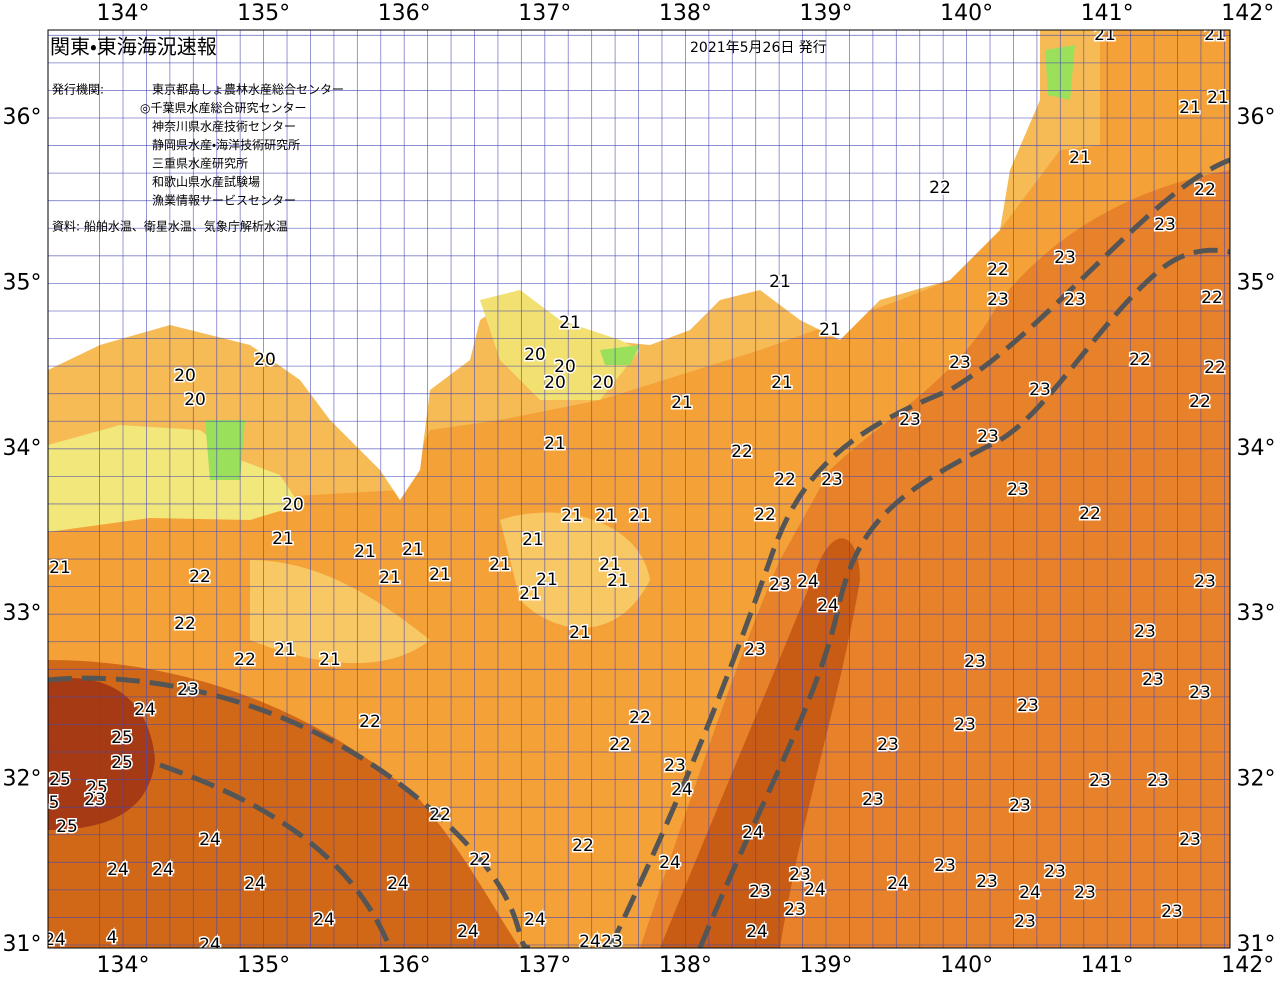  I want to click on issuer: 静岡県水産・海洋技術研究所, so click(226, 144).